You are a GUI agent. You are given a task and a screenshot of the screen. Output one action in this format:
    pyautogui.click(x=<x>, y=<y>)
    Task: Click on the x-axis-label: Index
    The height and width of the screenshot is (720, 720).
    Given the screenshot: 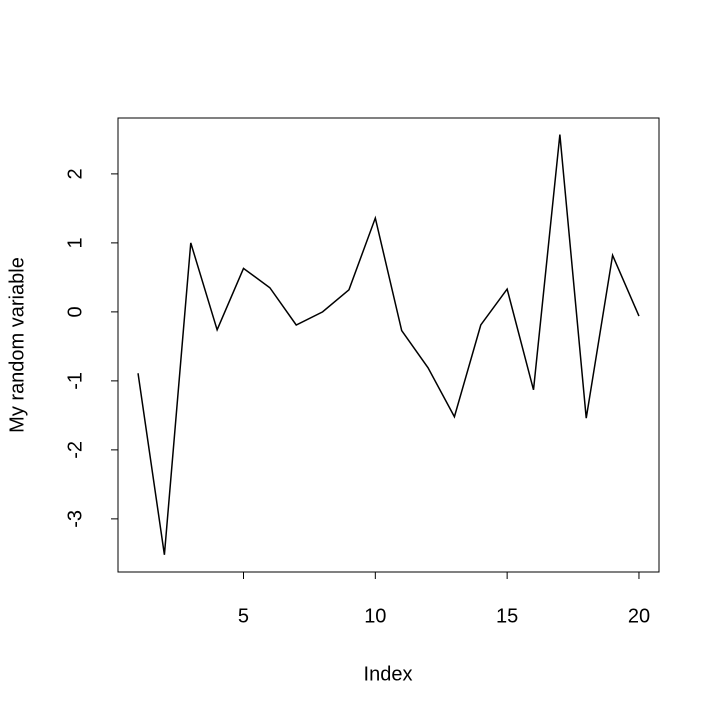 What is the action you would take?
    pyautogui.click(x=388, y=674)
    